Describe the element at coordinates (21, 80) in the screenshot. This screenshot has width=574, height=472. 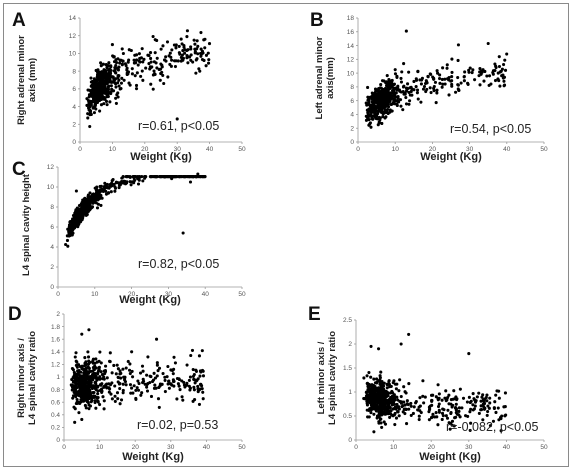
I see `y-axis-label-line: Right adrenal minor` at that location.